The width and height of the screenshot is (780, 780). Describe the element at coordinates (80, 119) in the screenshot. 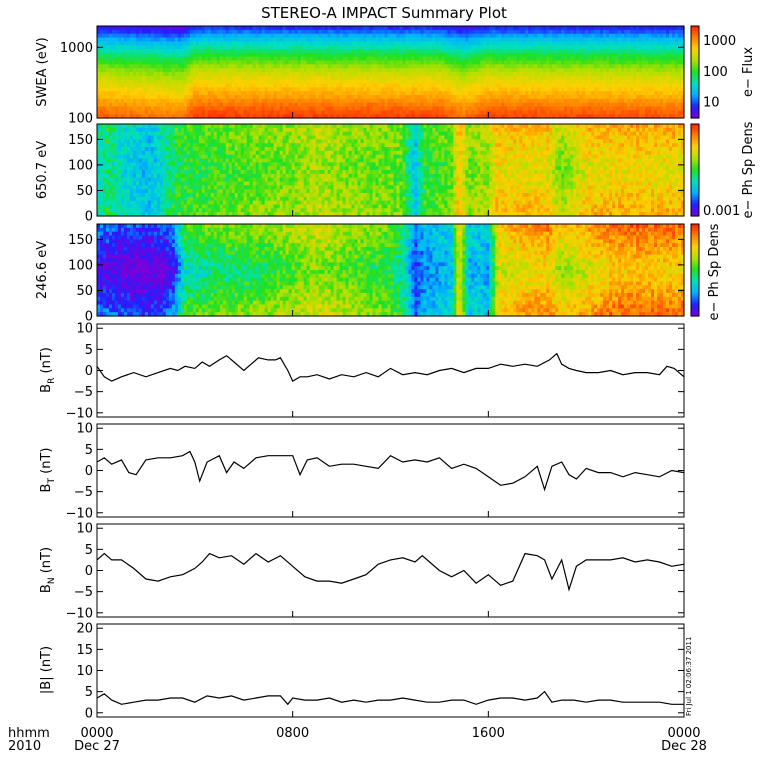

I see `swea-ytick-label: 100` at that location.